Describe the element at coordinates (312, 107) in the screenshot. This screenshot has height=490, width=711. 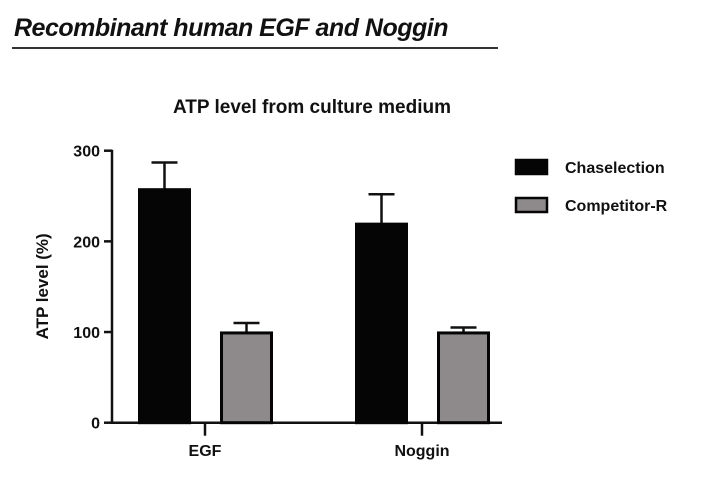
I see `chart-title: ATP level from culture medium` at that location.